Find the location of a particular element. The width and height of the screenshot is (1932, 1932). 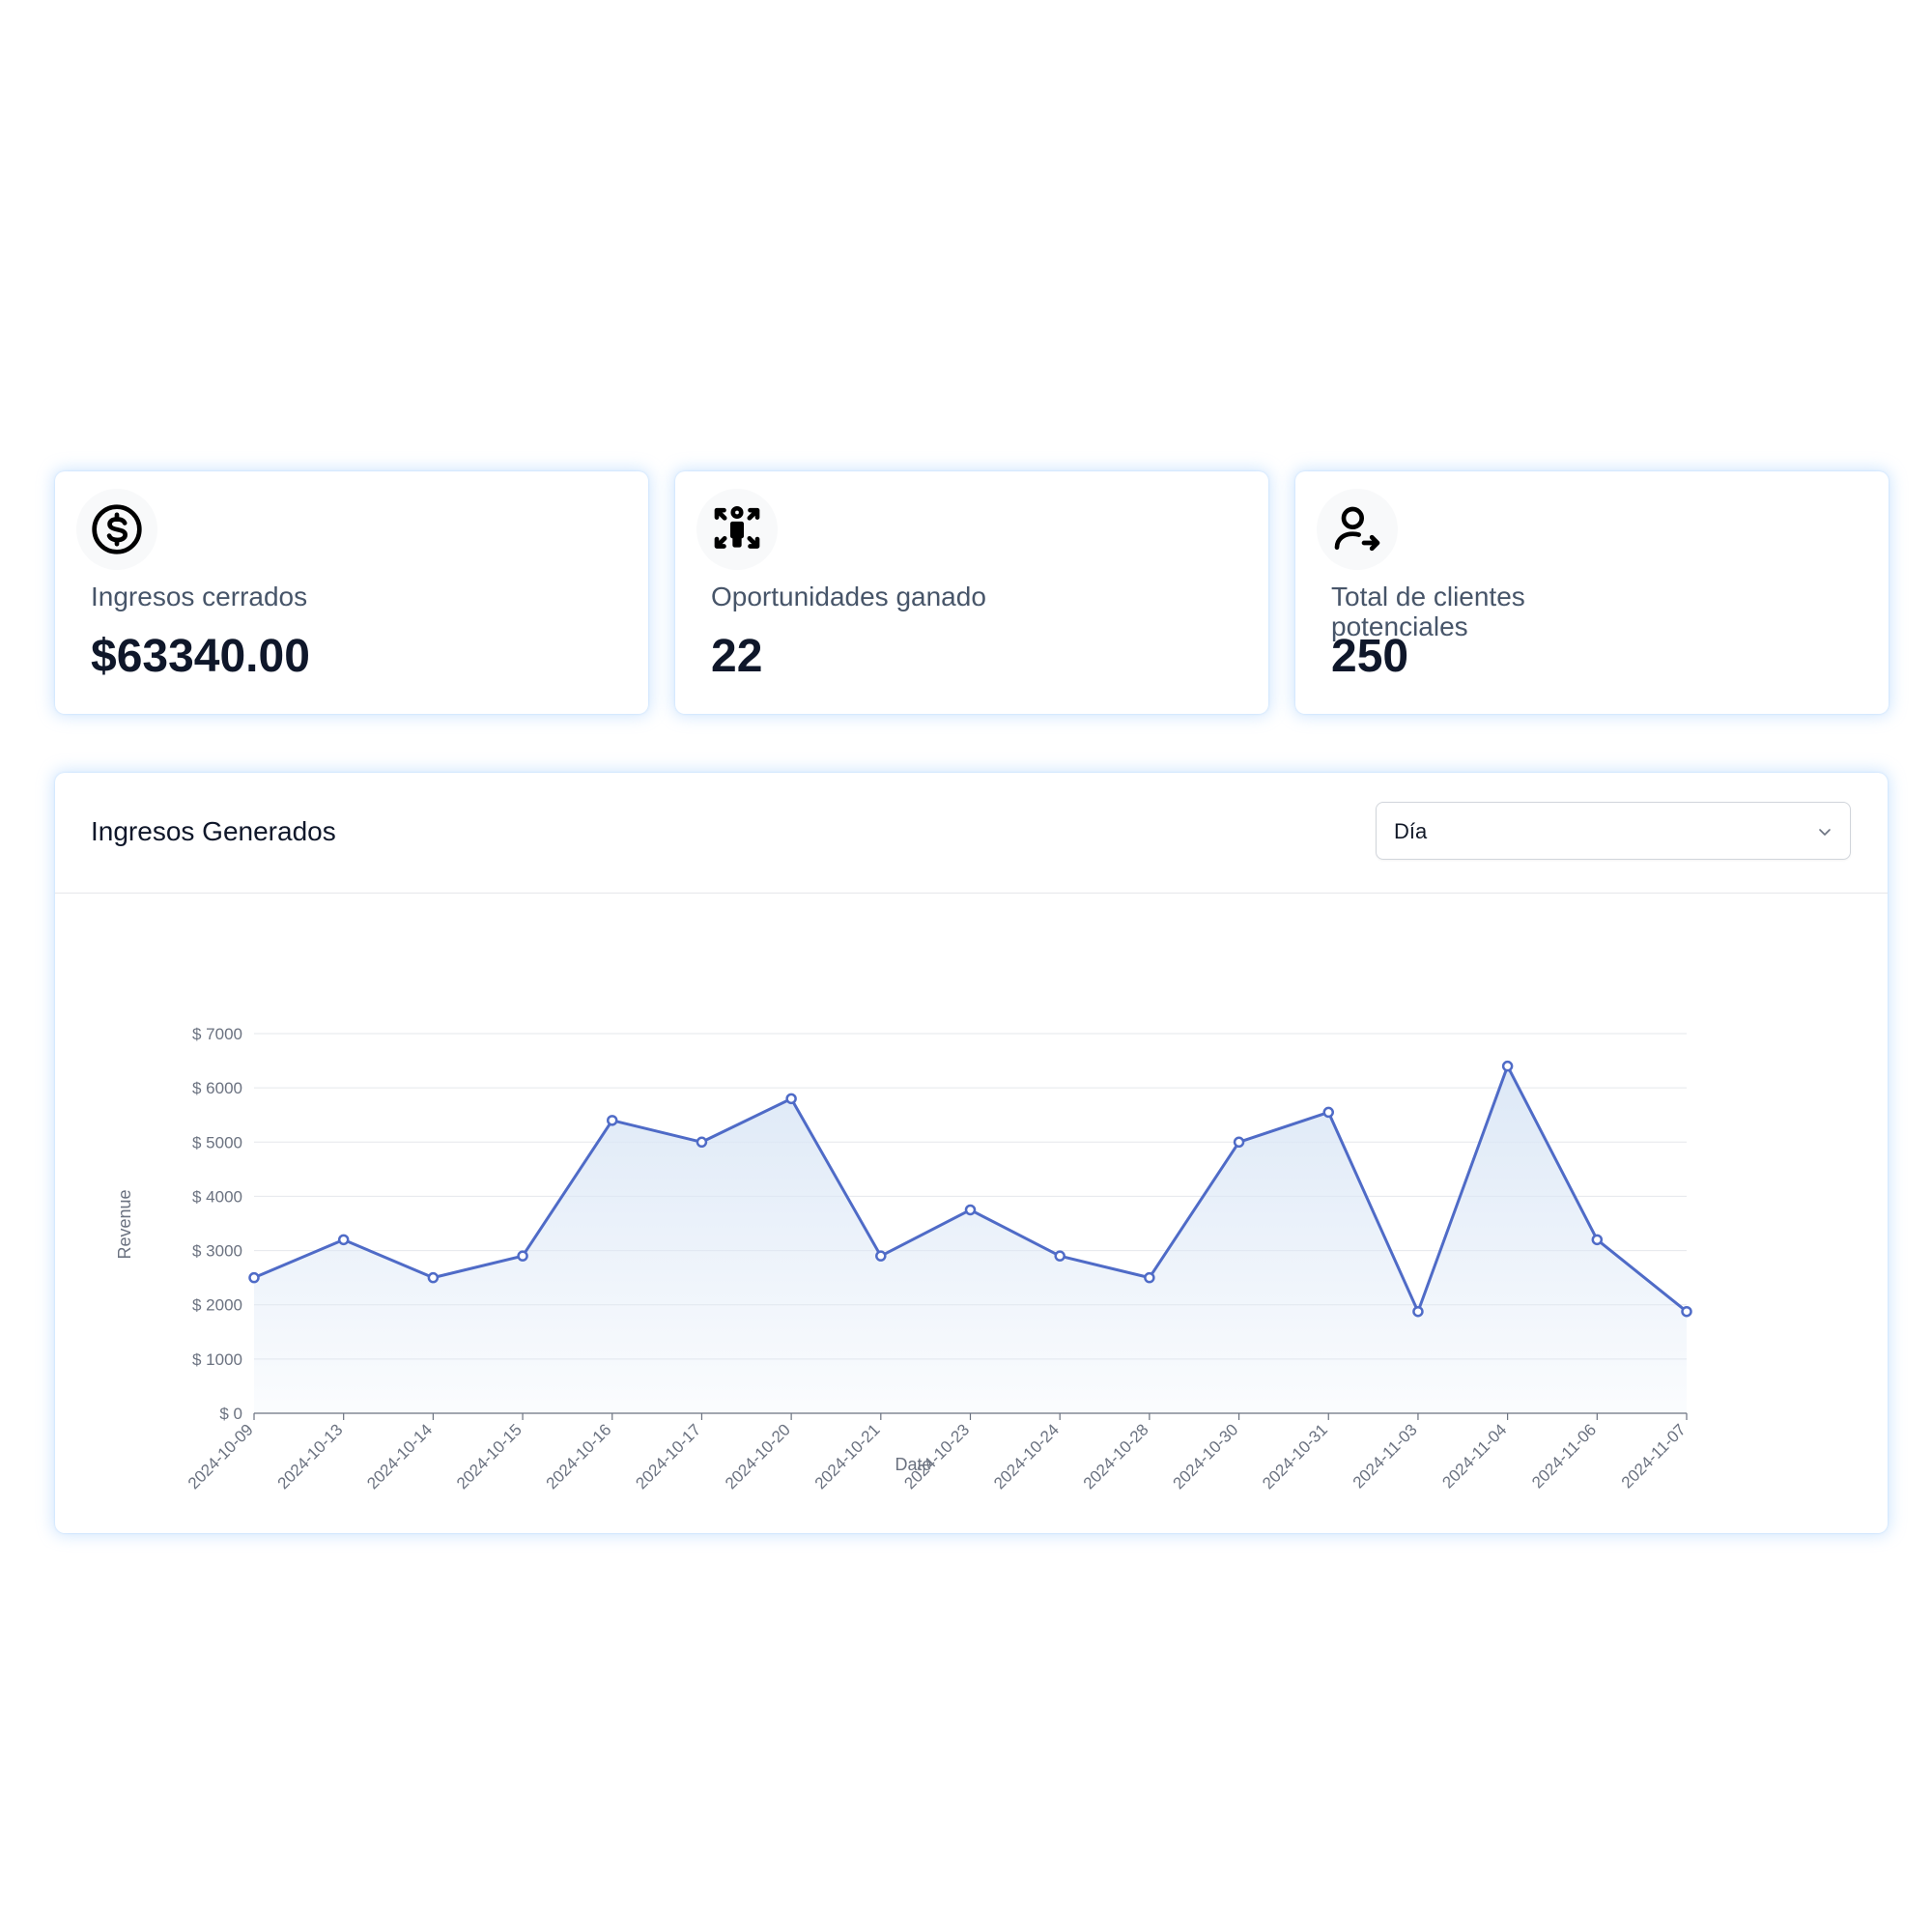

x-tick-label: 2024-10-24 is located at coordinates (1026, 1456).